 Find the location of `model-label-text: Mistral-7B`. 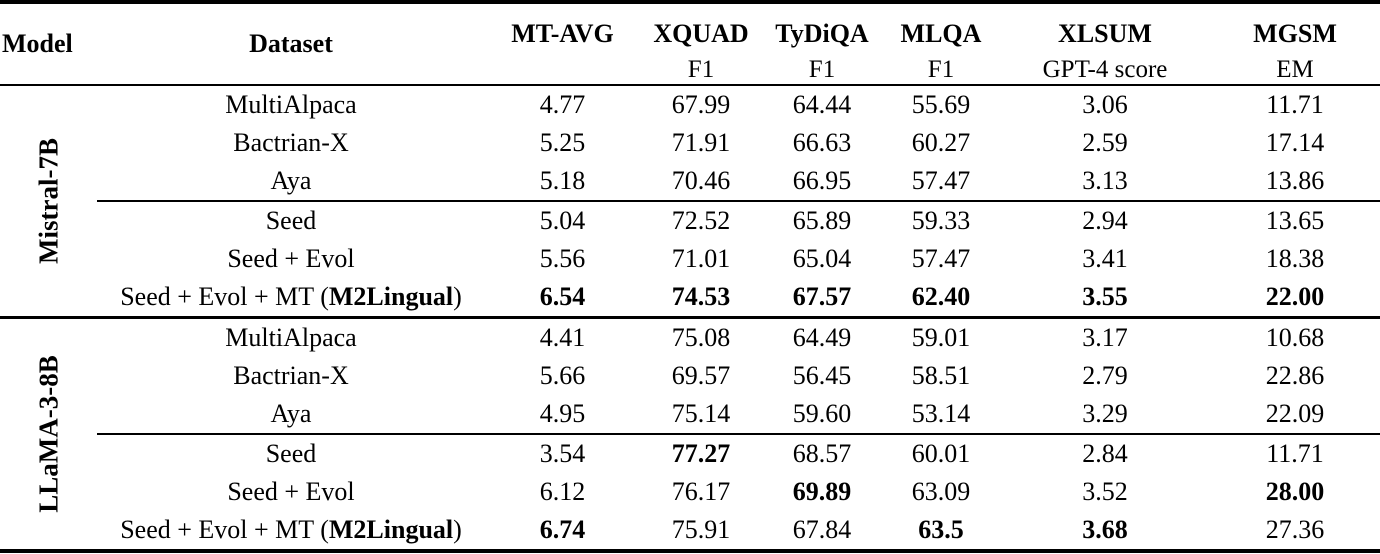

model-label-text: Mistral-7B is located at coordinates (48, 201).